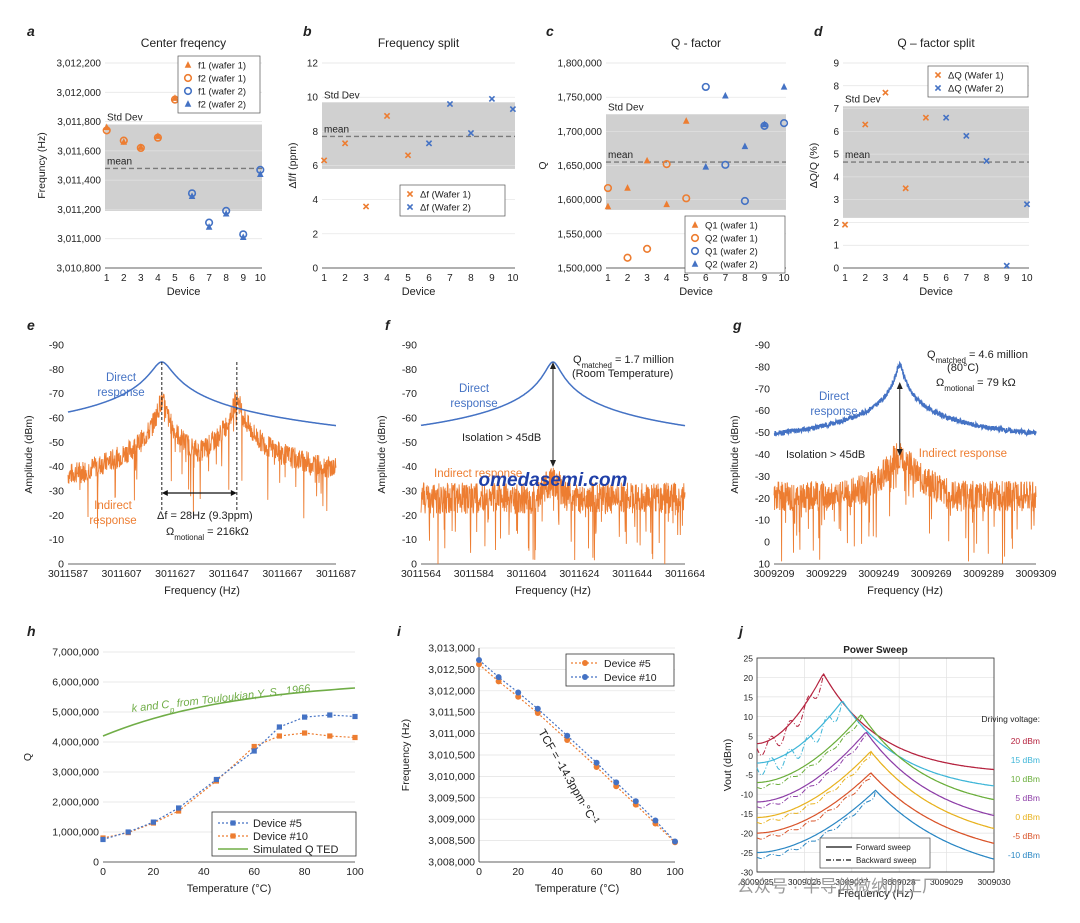  Describe the element at coordinates (550, 31) in the screenshot. I see `panel-letter: c` at that location.